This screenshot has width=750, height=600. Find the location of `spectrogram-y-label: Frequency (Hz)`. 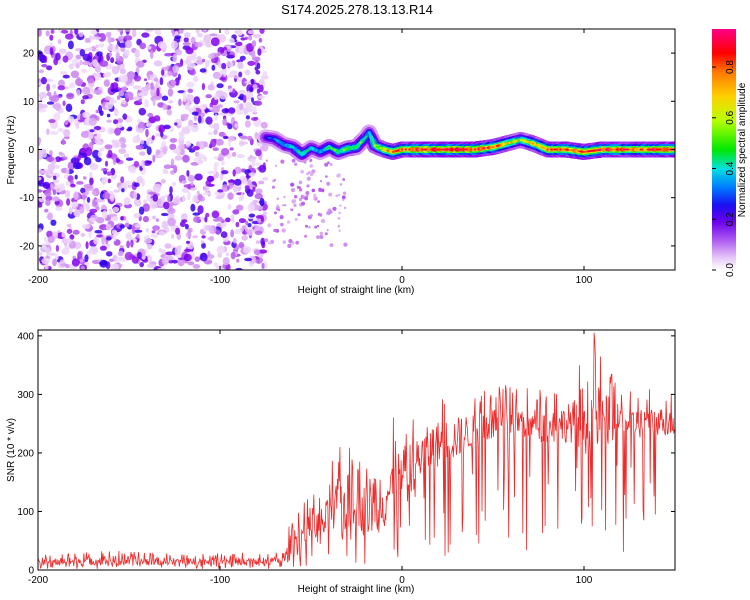

spectrogram-y-label: Frequency (Hz) is located at coordinates (11, 150).